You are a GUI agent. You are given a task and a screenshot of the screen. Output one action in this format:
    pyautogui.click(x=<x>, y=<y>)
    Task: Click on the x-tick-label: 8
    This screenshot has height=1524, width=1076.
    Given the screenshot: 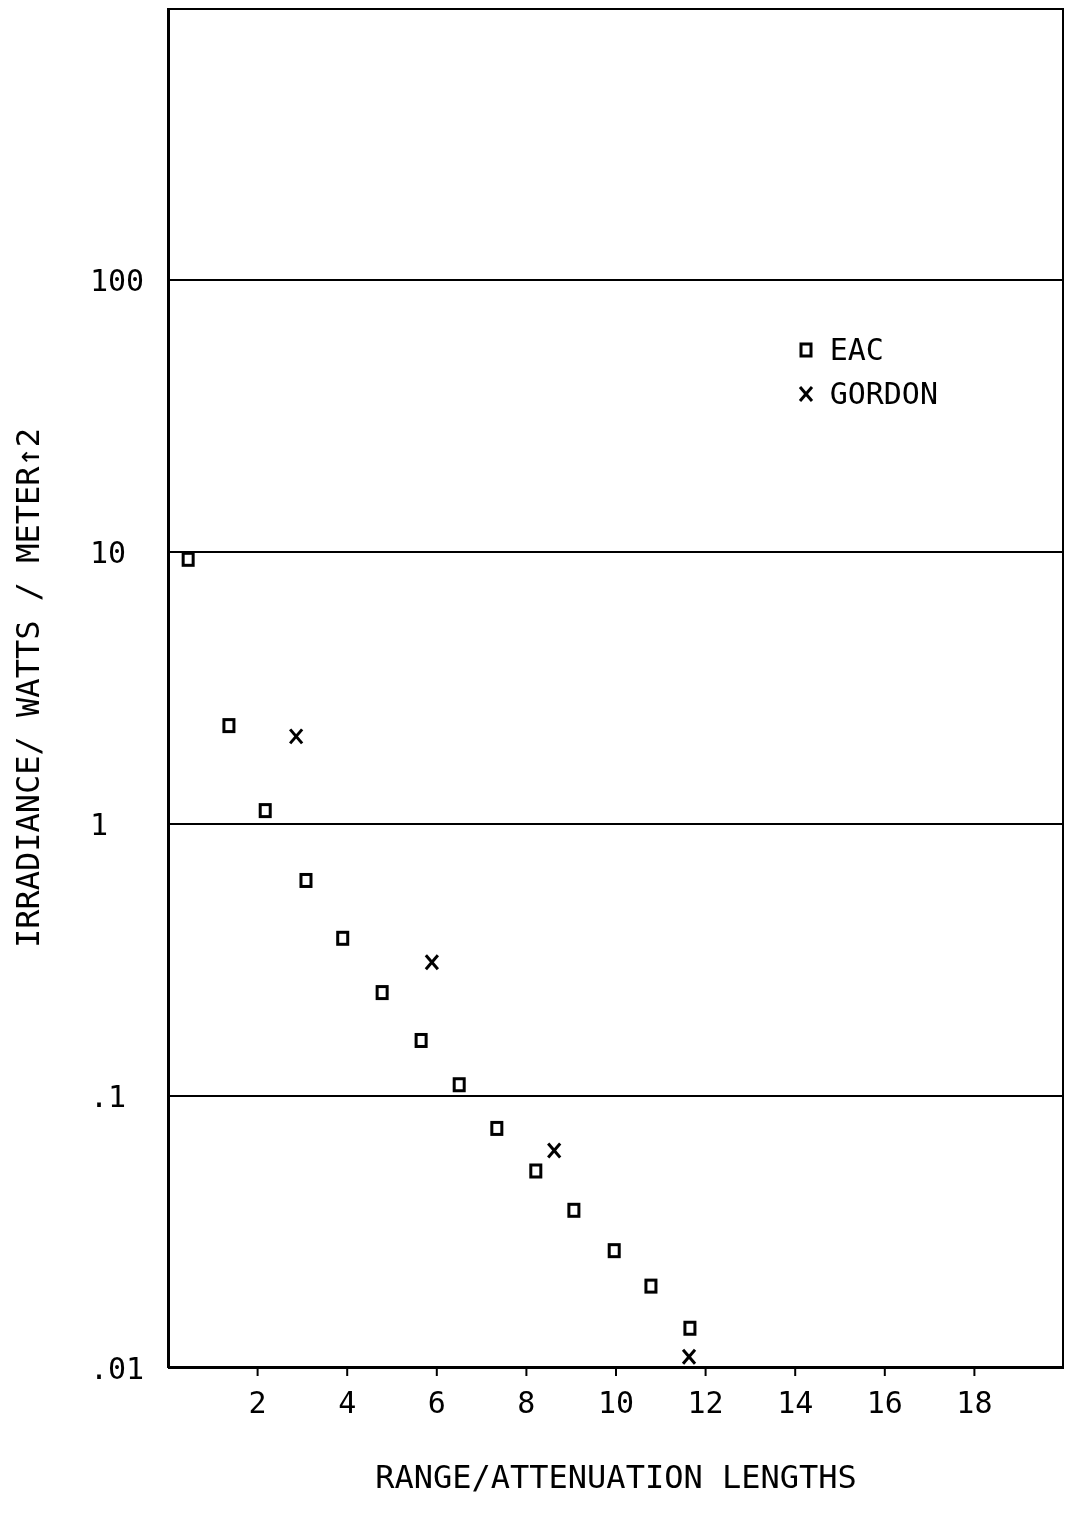 What is the action you would take?
    pyautogui.click(x=526, y=1403)
    